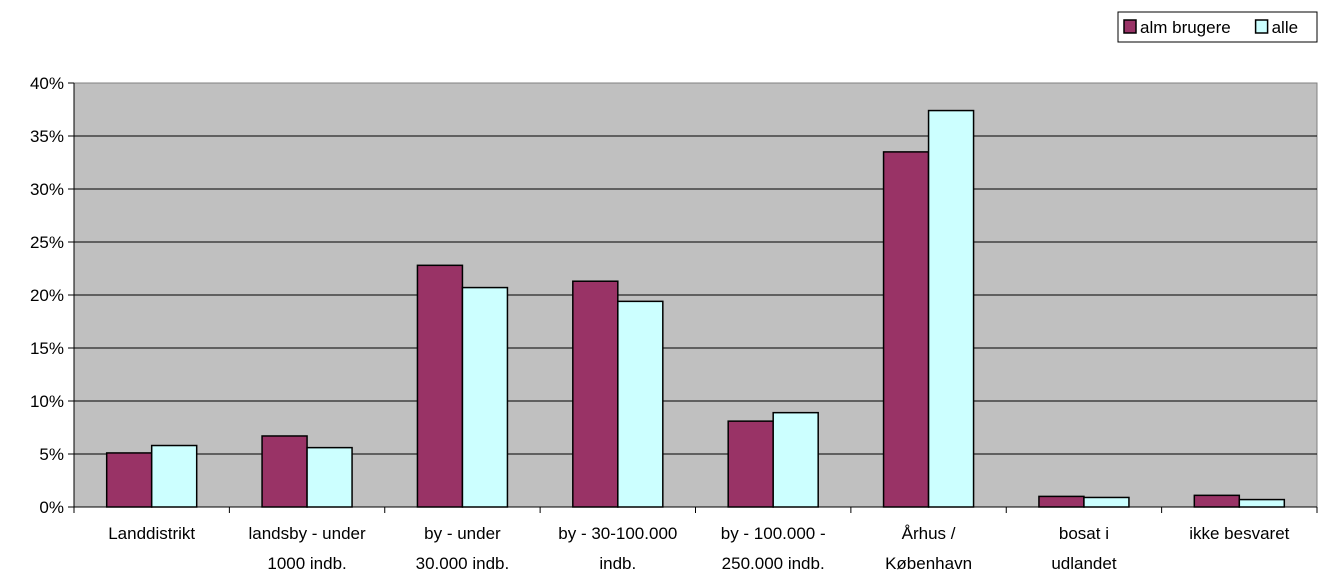 The image size is (1329, 577). What do you see at coordinates (47, 242) in the screenshot?
I see `y-tick-label: 25%` at bounding box center [47, 242].